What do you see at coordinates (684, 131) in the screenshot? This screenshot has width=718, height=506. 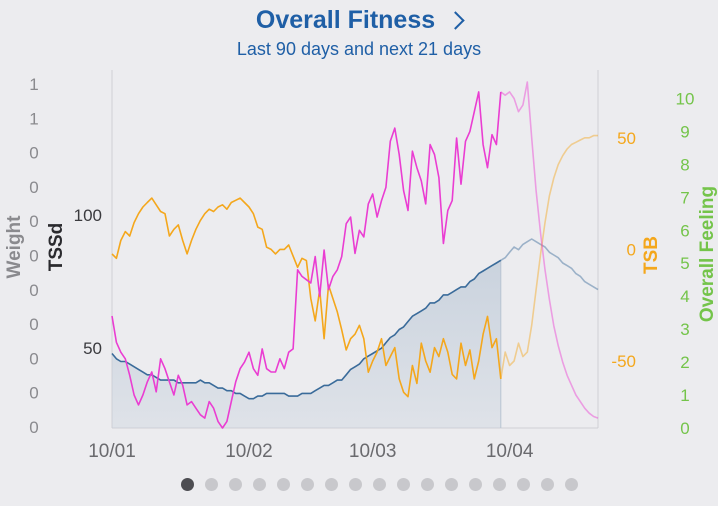 I see `overall-feeling-tick-label: 9` at bounding box center [684, 131].